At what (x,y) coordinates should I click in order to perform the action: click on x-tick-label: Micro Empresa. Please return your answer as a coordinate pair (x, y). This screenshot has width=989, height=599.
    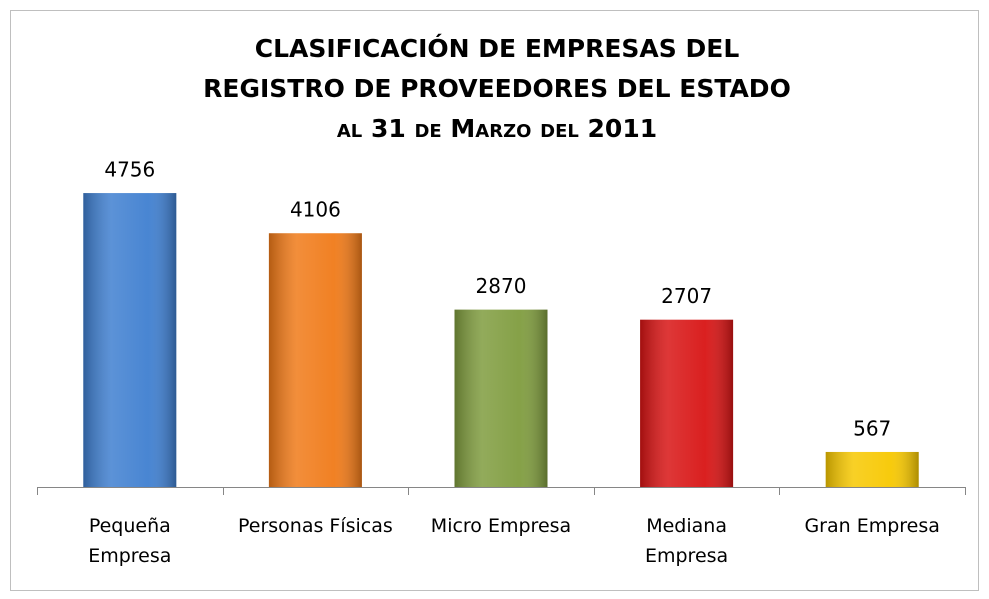
    Looking at the image, I should click on (501, 526).